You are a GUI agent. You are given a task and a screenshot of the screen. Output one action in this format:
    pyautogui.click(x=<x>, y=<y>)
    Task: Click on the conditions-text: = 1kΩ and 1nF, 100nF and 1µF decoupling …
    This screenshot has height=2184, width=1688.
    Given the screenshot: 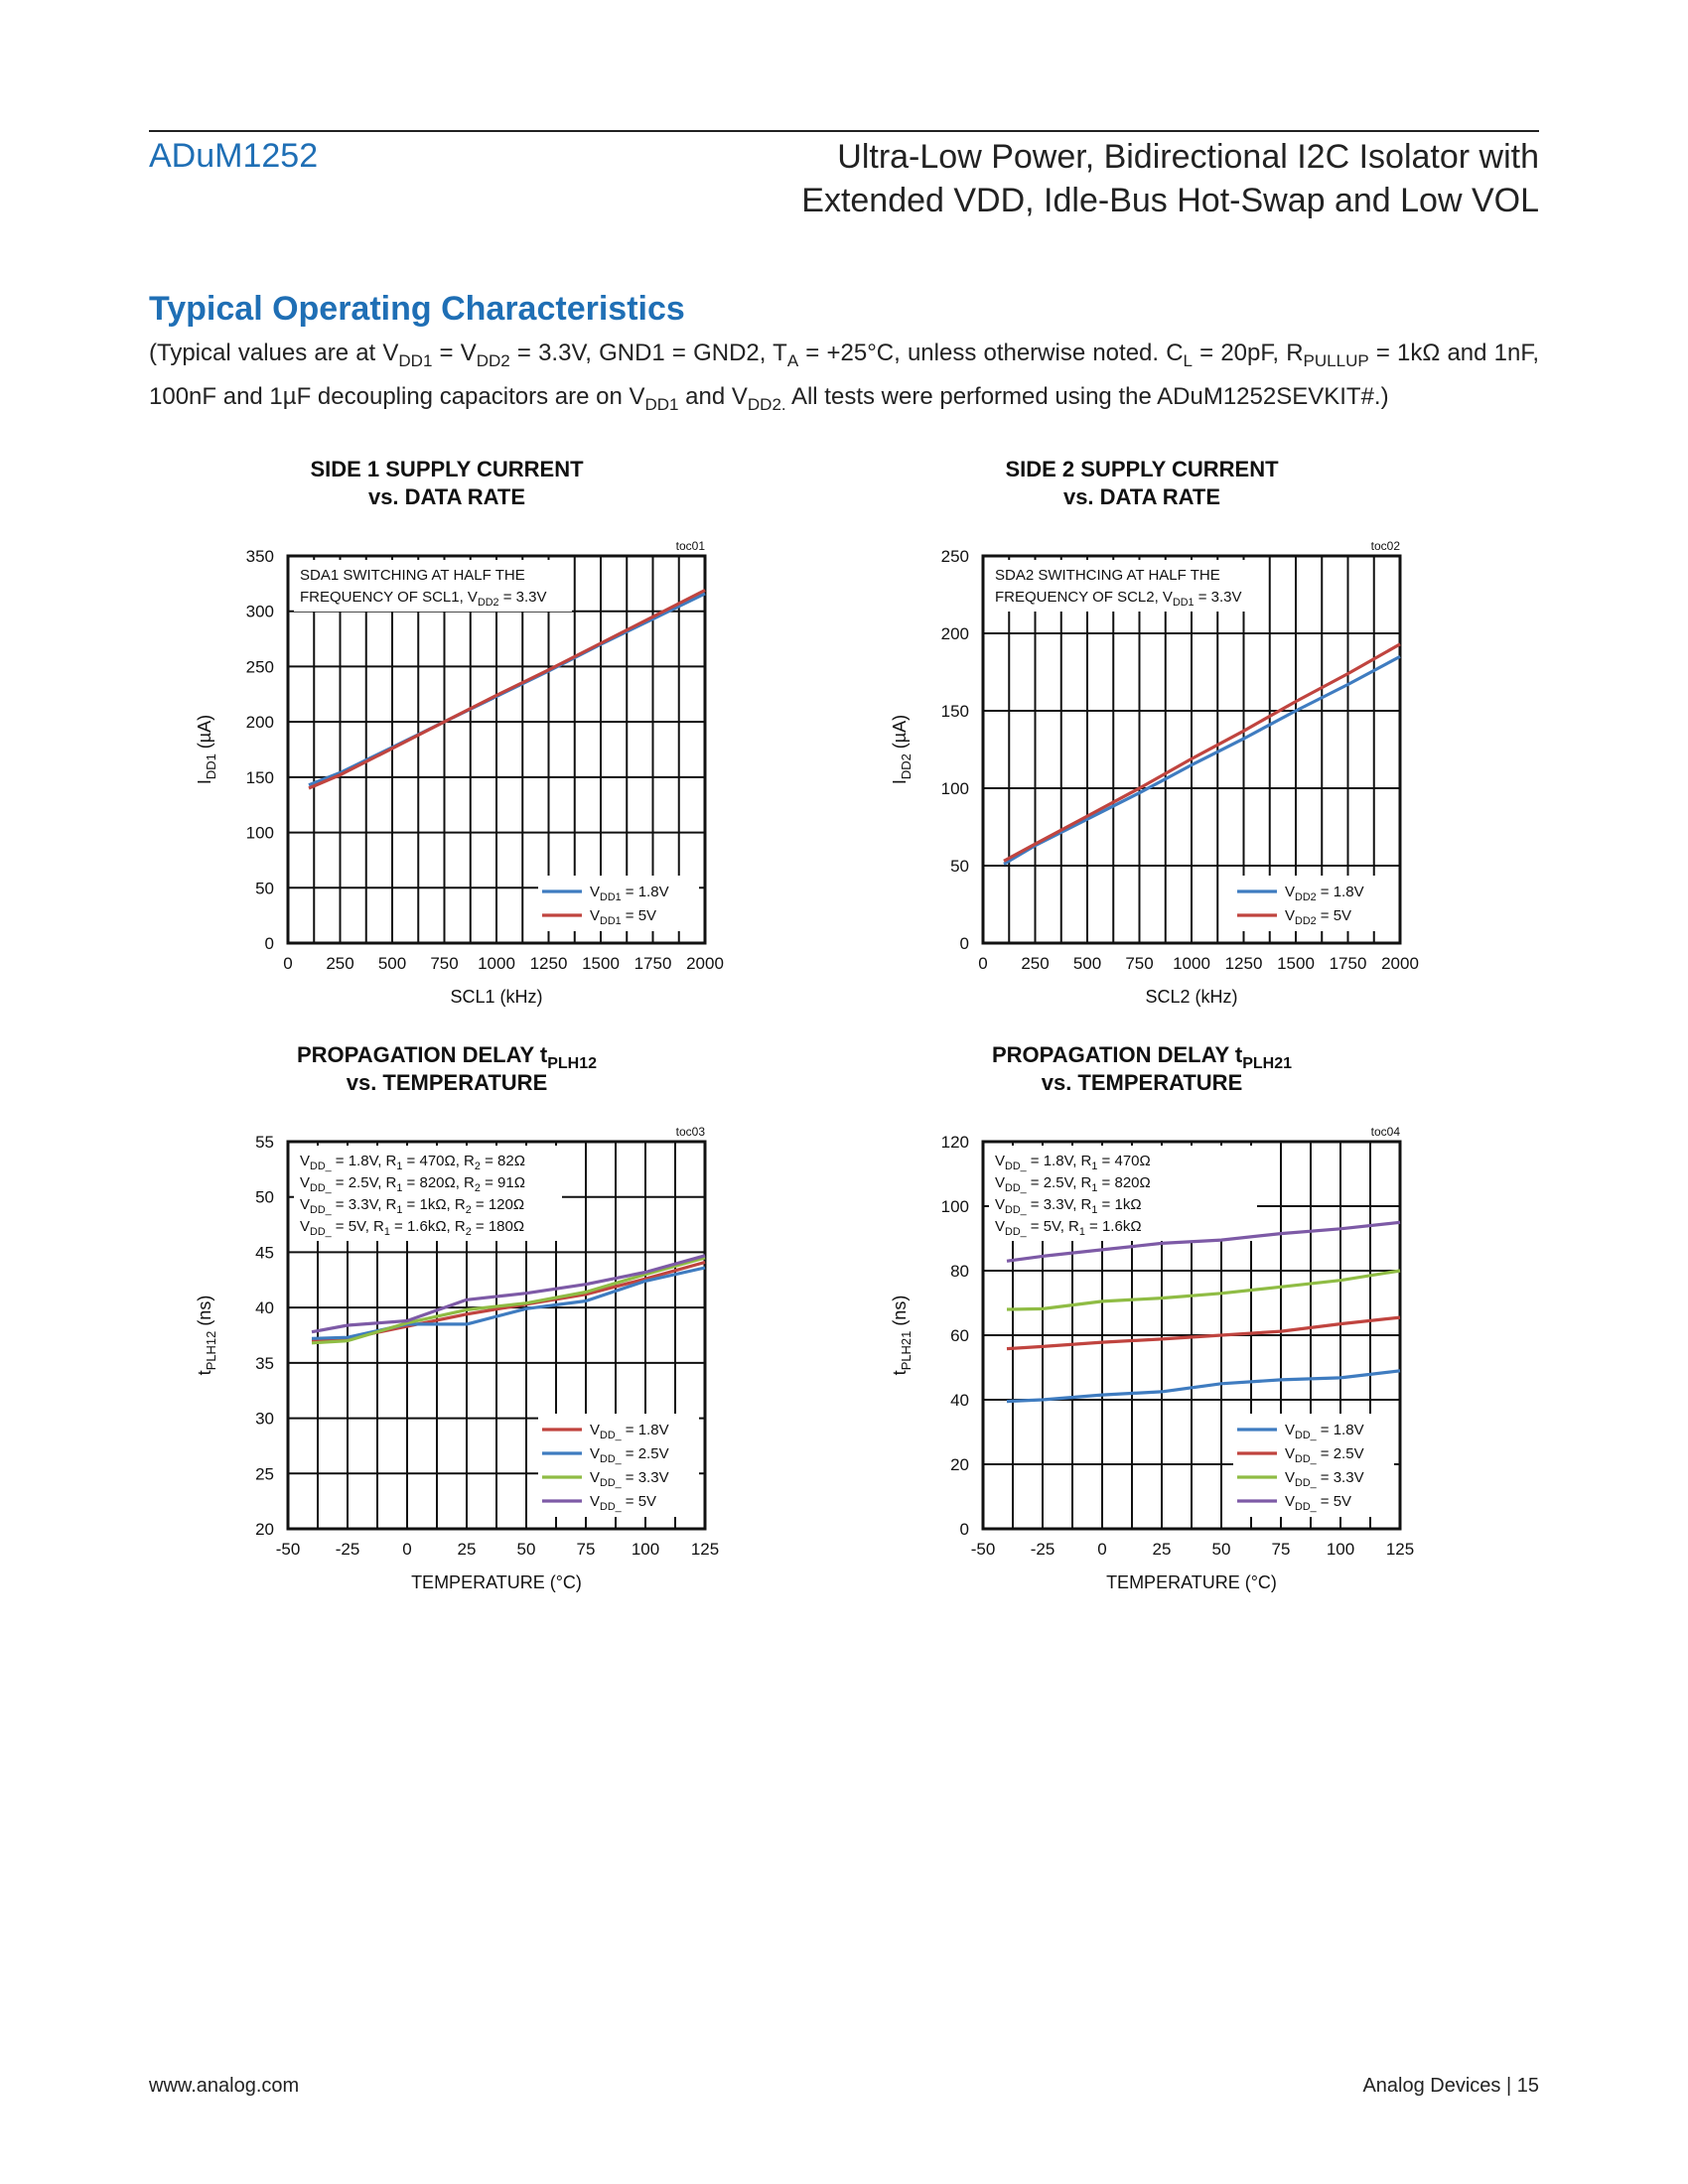 What is the action you would take?
    pyautogui.click(x=844, y=375)
    